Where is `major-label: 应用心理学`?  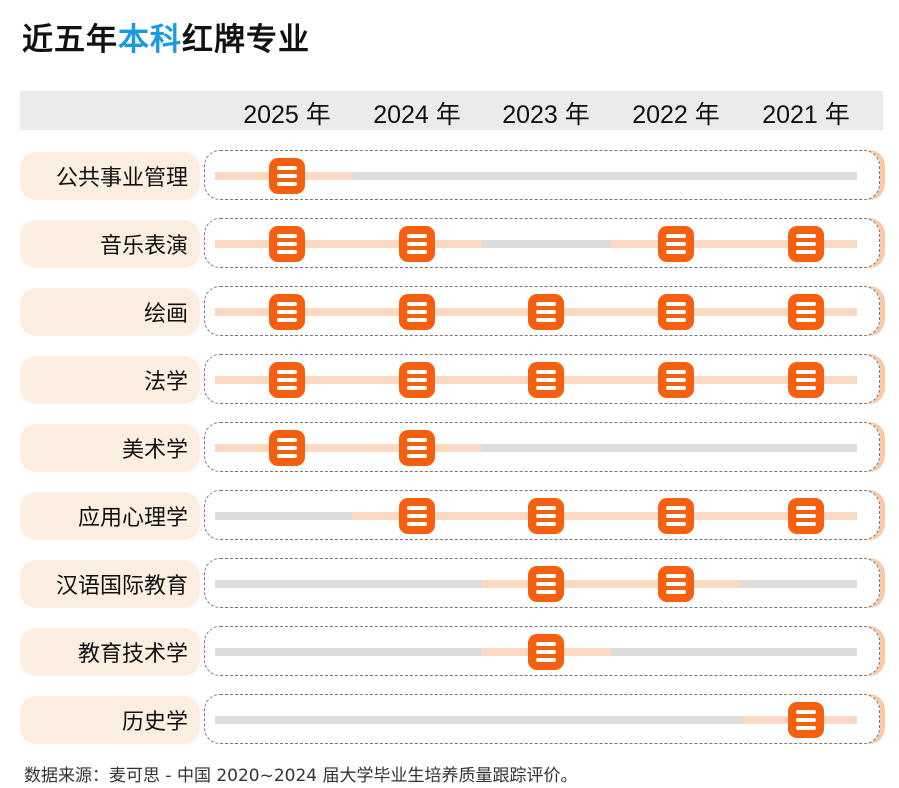
major-label: 应用心理学 is located at coordinates (110, 516).